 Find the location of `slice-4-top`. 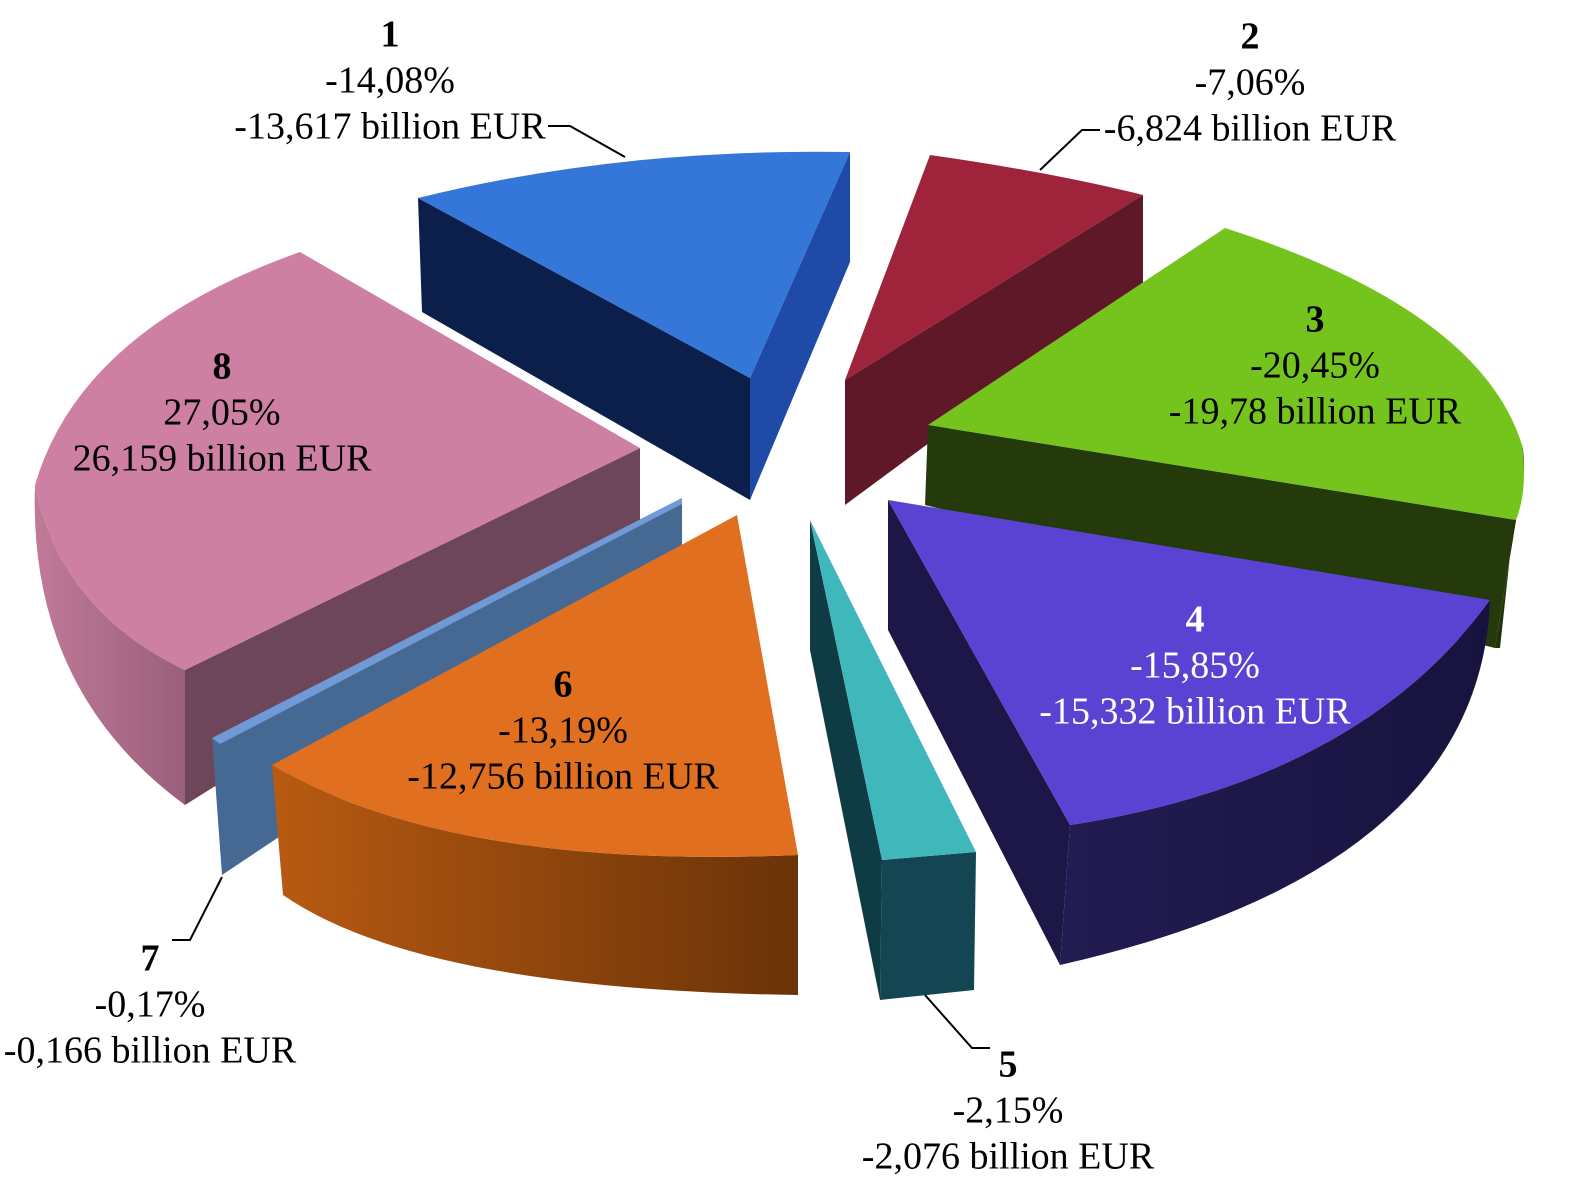

slice-4-top is located at coordinates (1189, 662).